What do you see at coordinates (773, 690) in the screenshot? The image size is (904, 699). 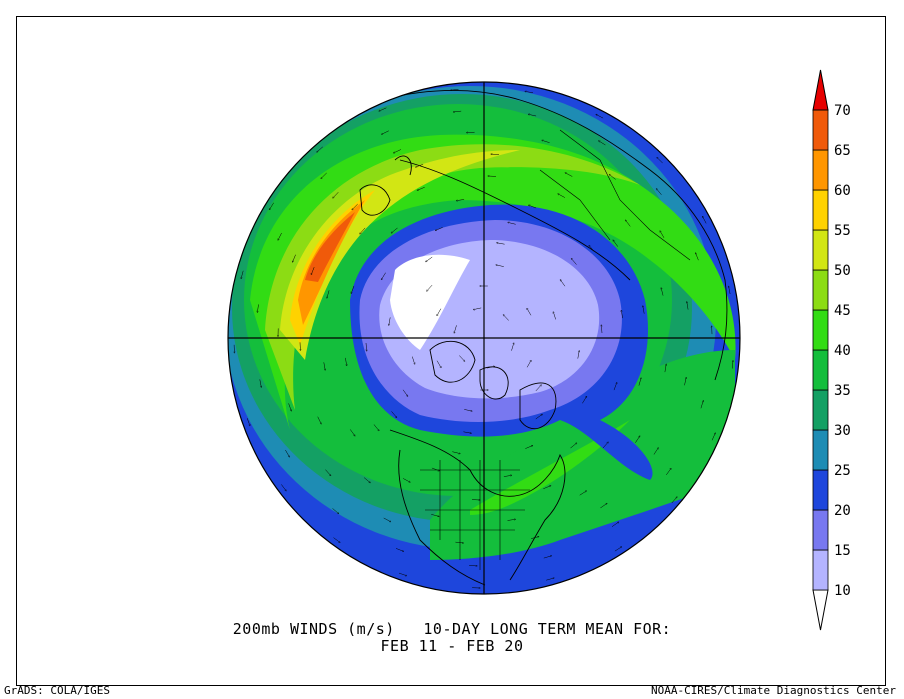 I see `credit-right: NOAA-CIRES/Climate Diagnostics Center` at bounding box center [773, 690].